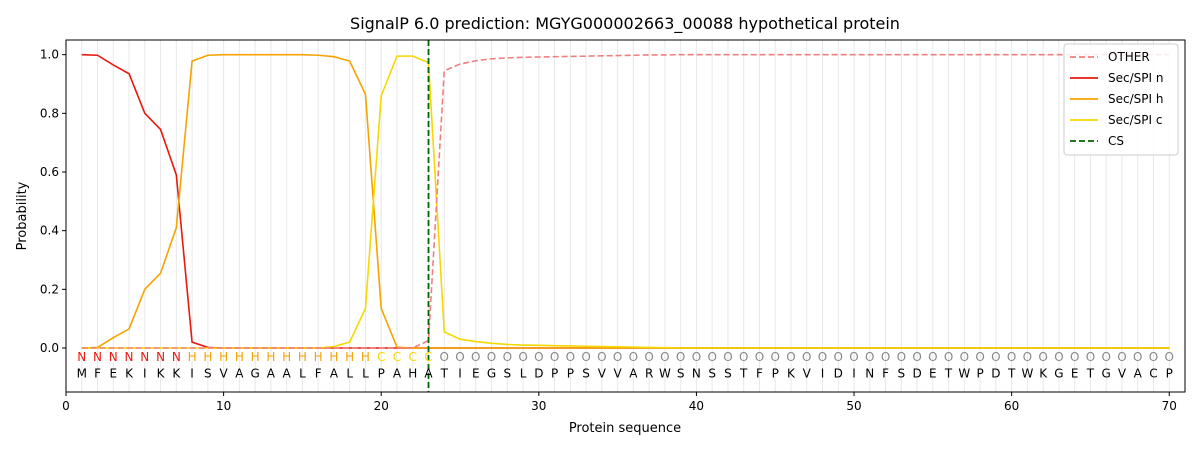  I want to click on y-tick-label: 0.0, so click(49, 348).